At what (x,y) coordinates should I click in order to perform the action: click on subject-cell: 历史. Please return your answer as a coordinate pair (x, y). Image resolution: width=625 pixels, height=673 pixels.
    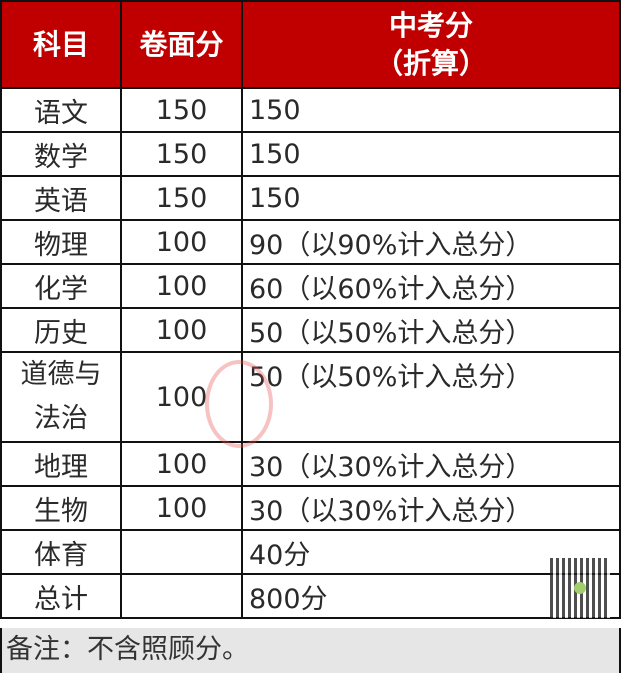
    Looking at the image, I should click on (61, 330).